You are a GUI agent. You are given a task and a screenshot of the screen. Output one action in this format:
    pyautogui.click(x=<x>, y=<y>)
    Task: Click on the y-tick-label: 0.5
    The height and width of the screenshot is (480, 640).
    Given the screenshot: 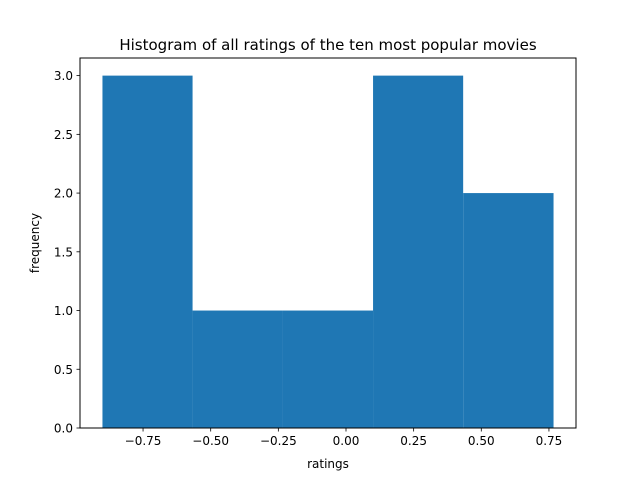 What is the action you would take?
    pyautogui.click(x=63, y=370)
    